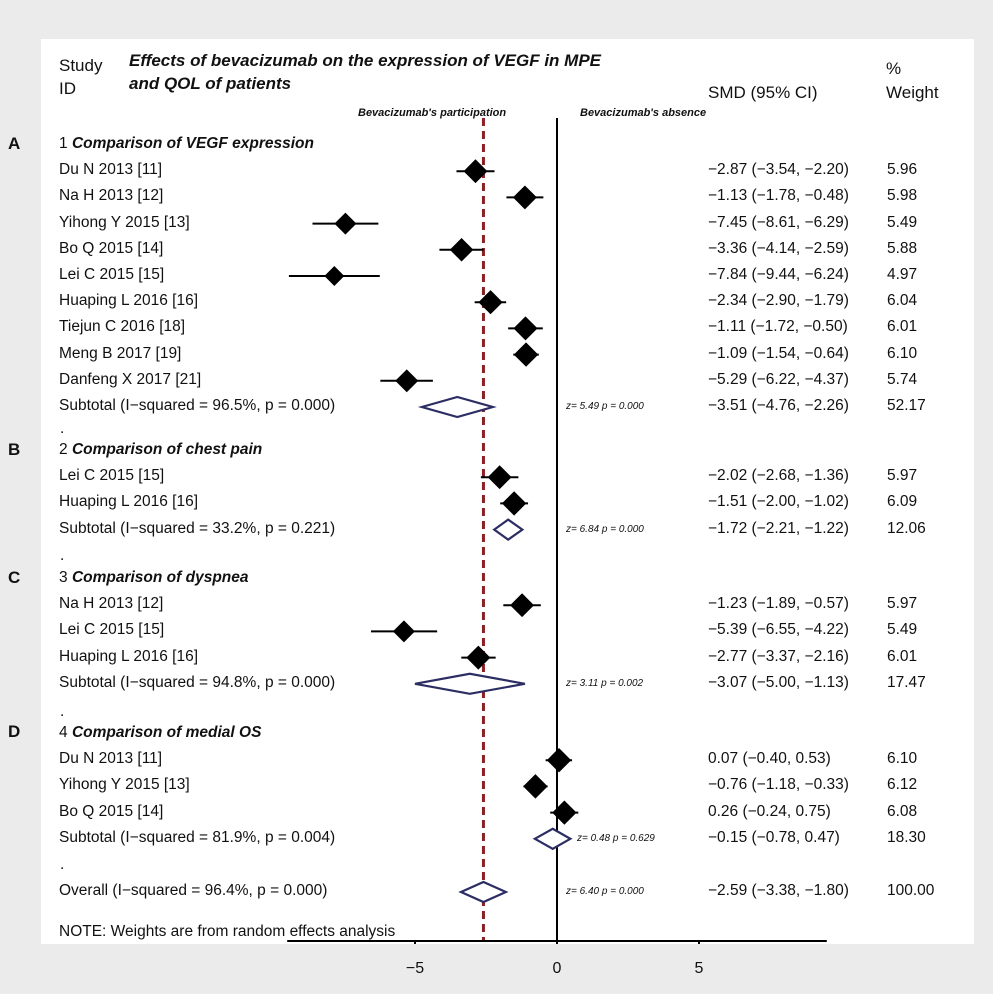  What do you see at coordinates (902, 248) in the screenshot?
I see `study-weight: 5.88` at bounding box center [902, 248].